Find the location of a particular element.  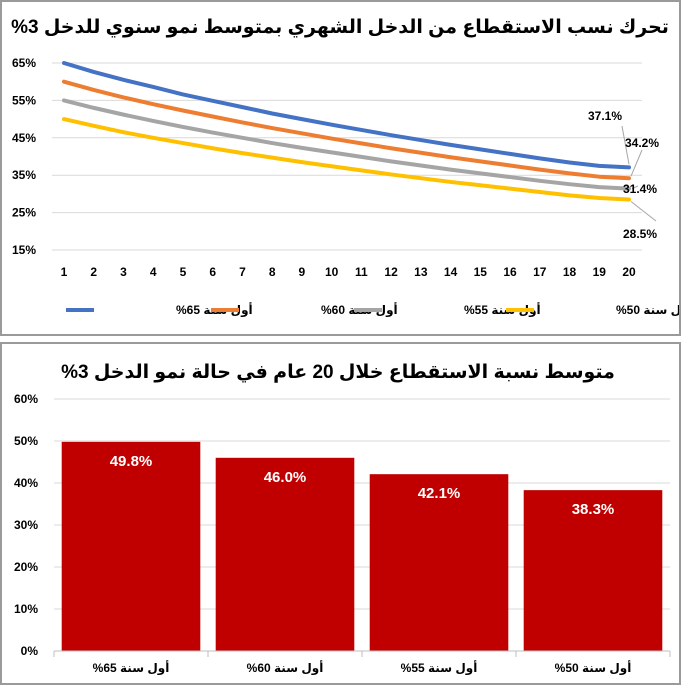

y-tick-label: 30% is located at coordinates (26, 525).